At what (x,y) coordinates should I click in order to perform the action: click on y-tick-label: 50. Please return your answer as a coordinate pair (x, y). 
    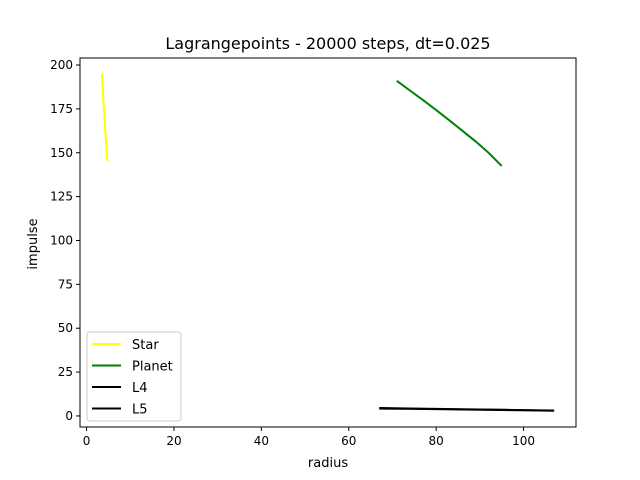
    Looking at the image, I should click on (65, 328).